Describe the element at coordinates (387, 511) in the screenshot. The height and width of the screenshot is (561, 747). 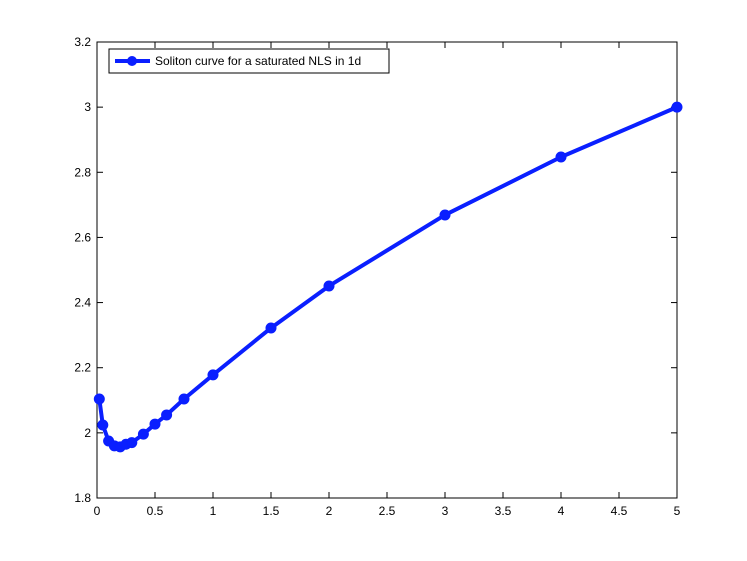
I see `x-tick-label: 2.5` at that location.